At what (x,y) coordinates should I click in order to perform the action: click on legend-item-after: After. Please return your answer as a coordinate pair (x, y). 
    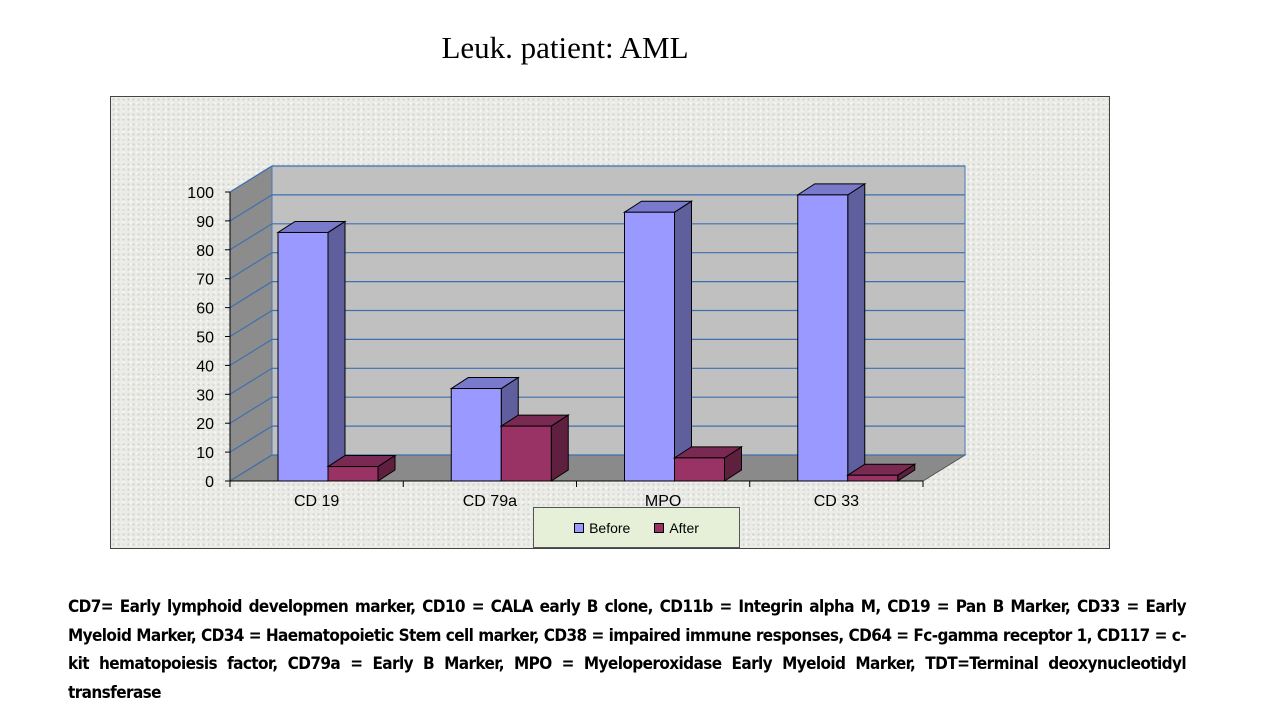
    Looking at the image, I should click on (676, 528).